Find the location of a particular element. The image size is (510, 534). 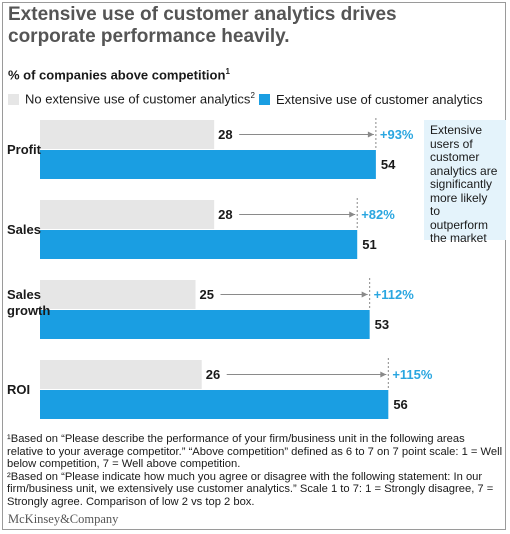

legend-text-no-extensive: No extensive use of customer analytics is located at coordinates (138, 99).